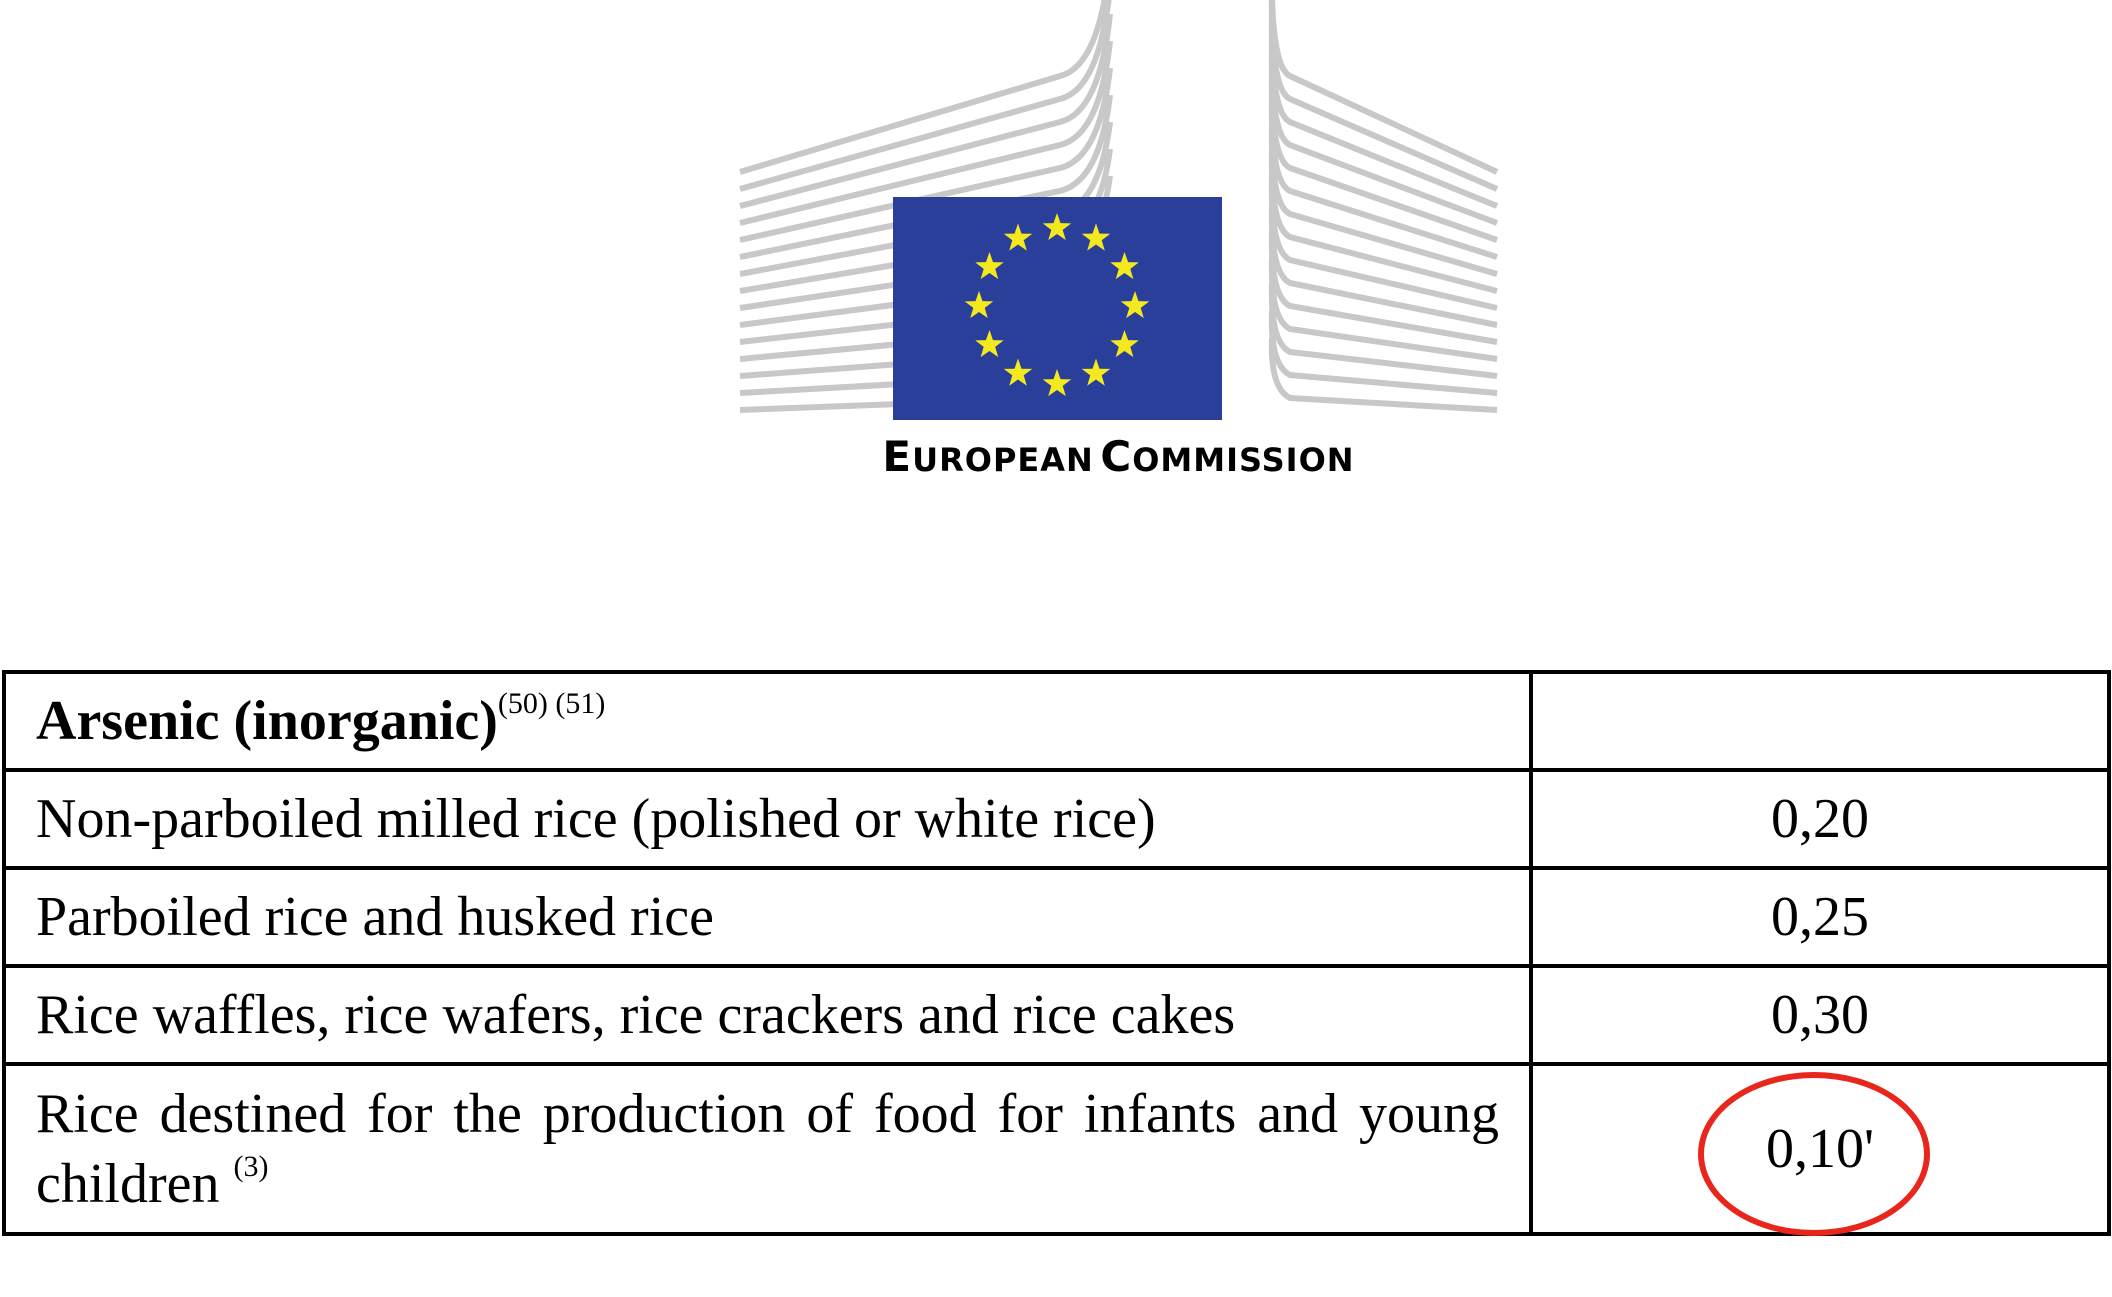 The image size is (2112, 1297). What do you see at coordinates (1820, 1149) in the screenshot?
I see `highlighted-value-cell: 0,10'` at bounding box center [1820, 1149].